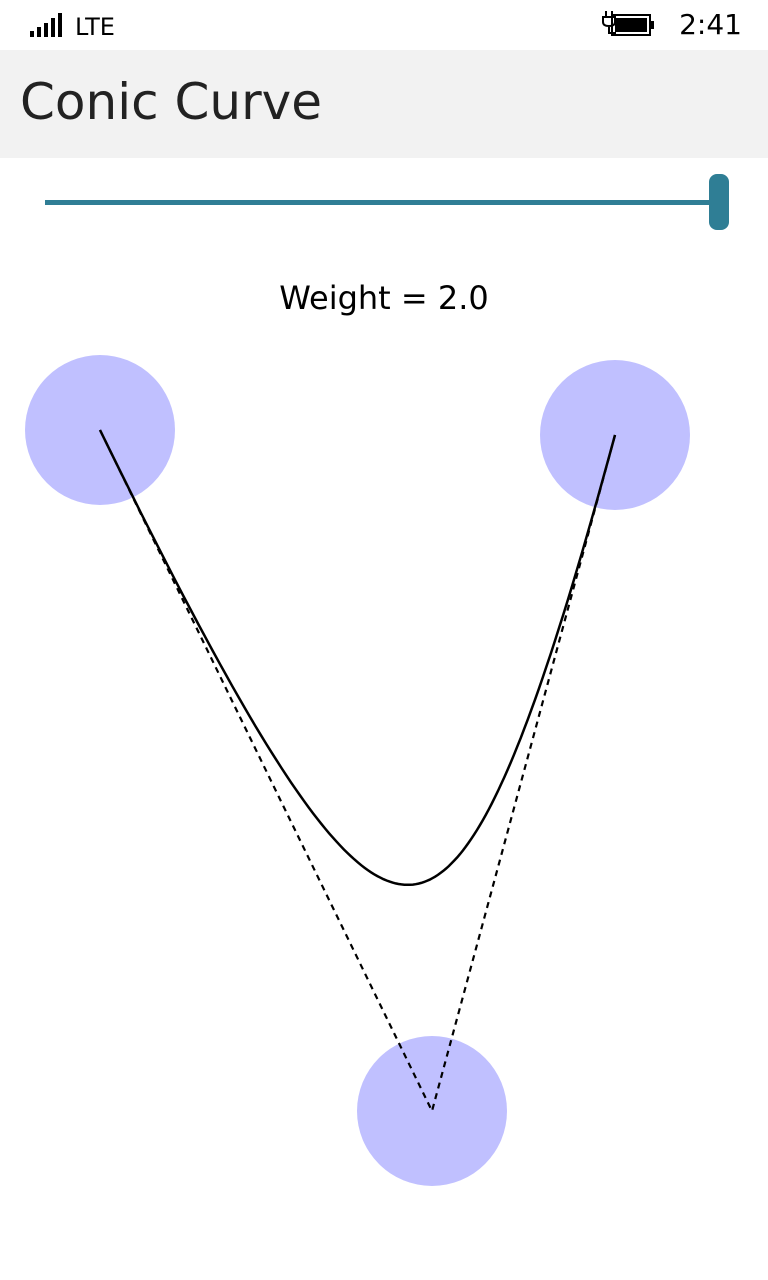 This screenshot has height=1280, width=768. What do you see at coordinates (710, 24) in the screenshot?
I see `status-time: 2:41` at bounding box center [710, 24].